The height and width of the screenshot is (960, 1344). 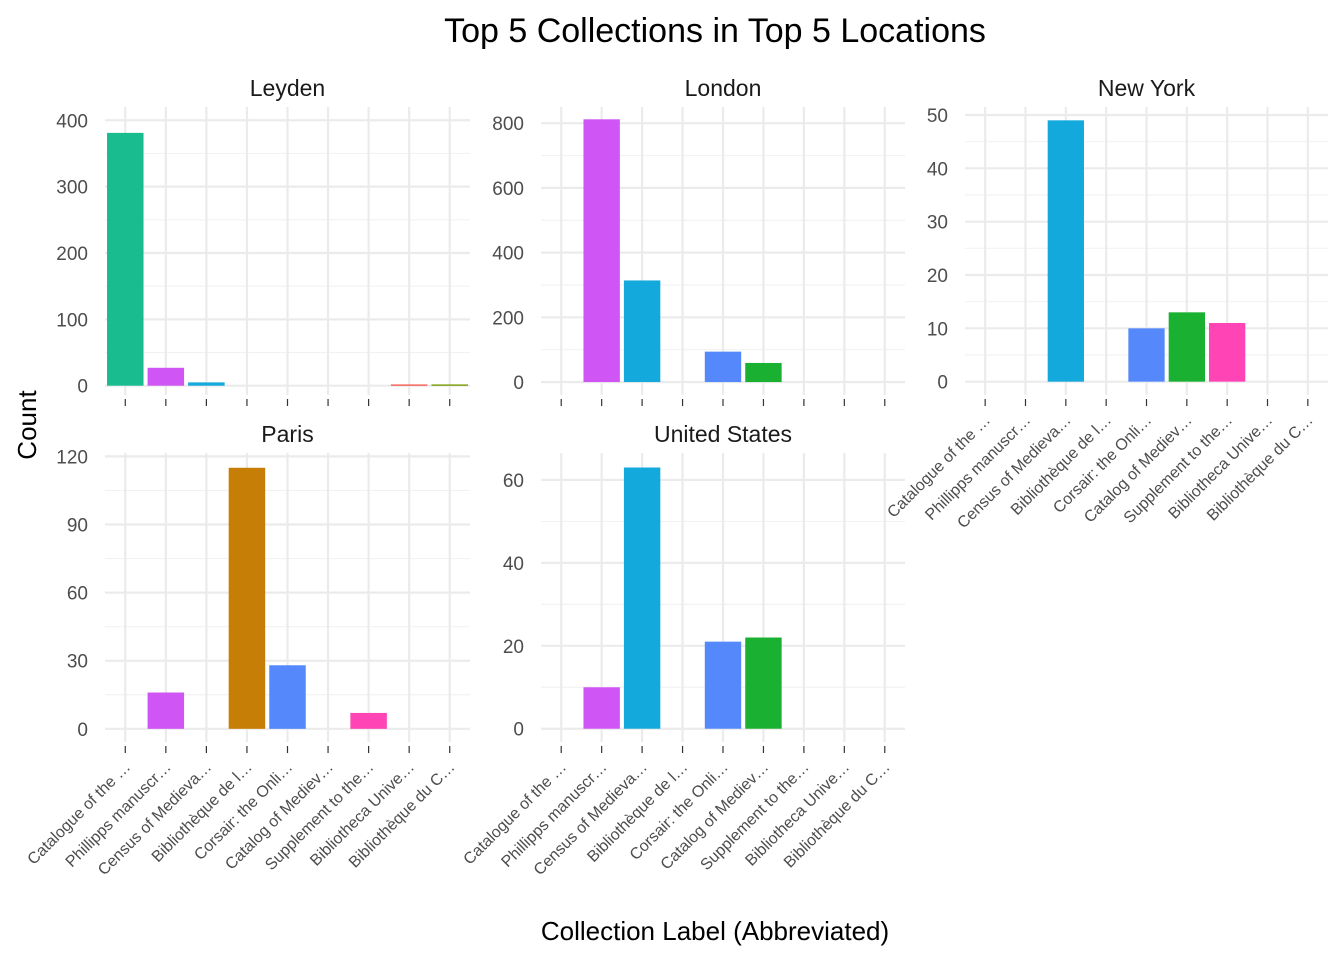 What do you see at coordinates (723, 434) in the screenshot?
I see `facet-title: United States` at bounding box center [723, 434].